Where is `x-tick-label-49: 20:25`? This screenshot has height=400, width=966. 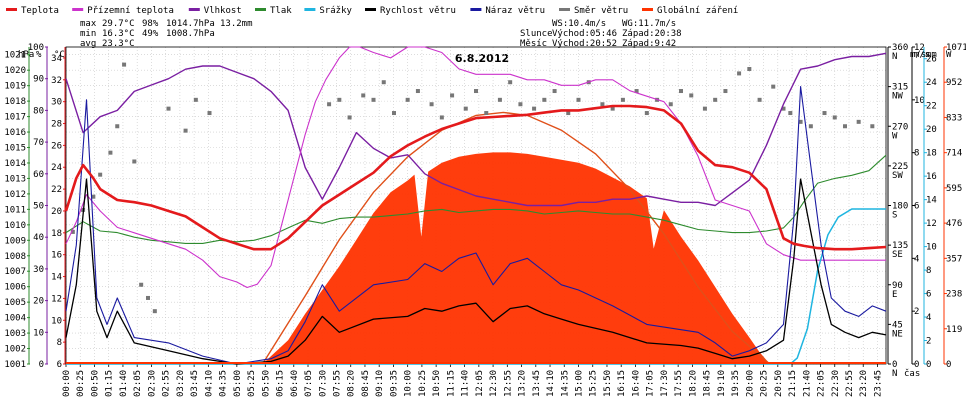
x-tick-label-49: 20:25 is located at coordinates (765, 383).